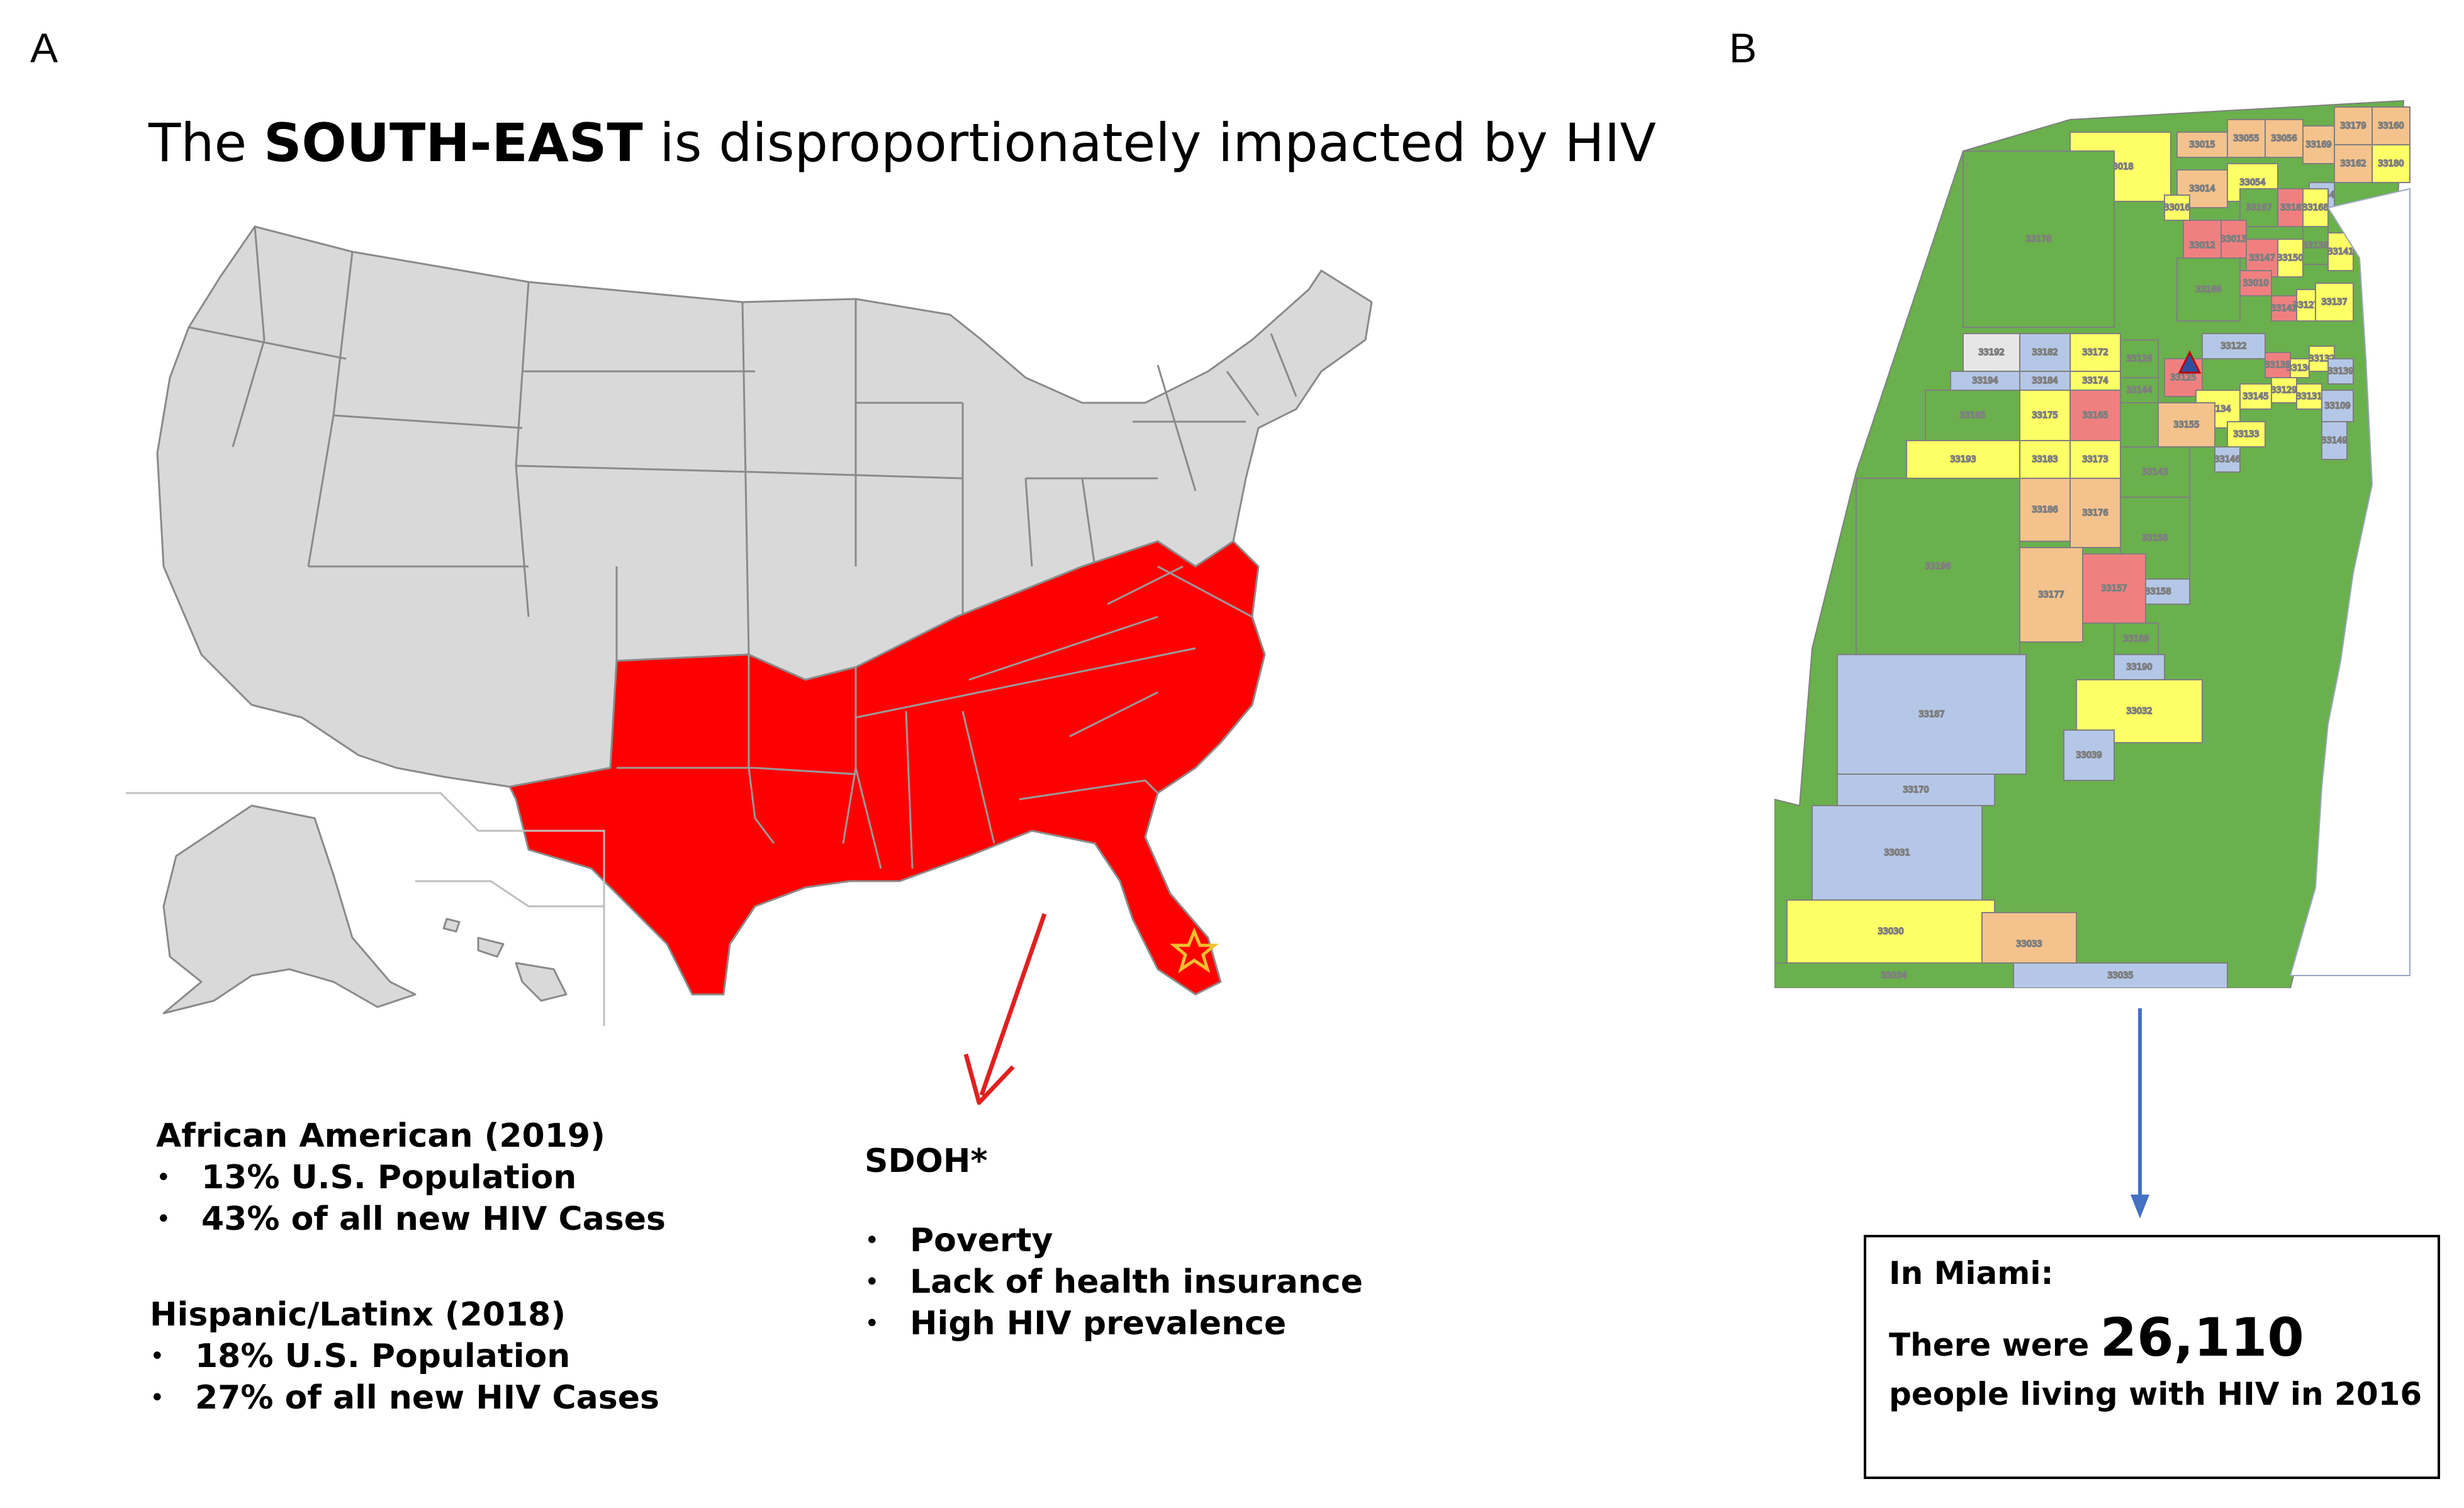 The image size is (2464, 1508). Describe the element at coordinates (2252, 183) in the screenshot. I see `zip-label: 33054` at that location.